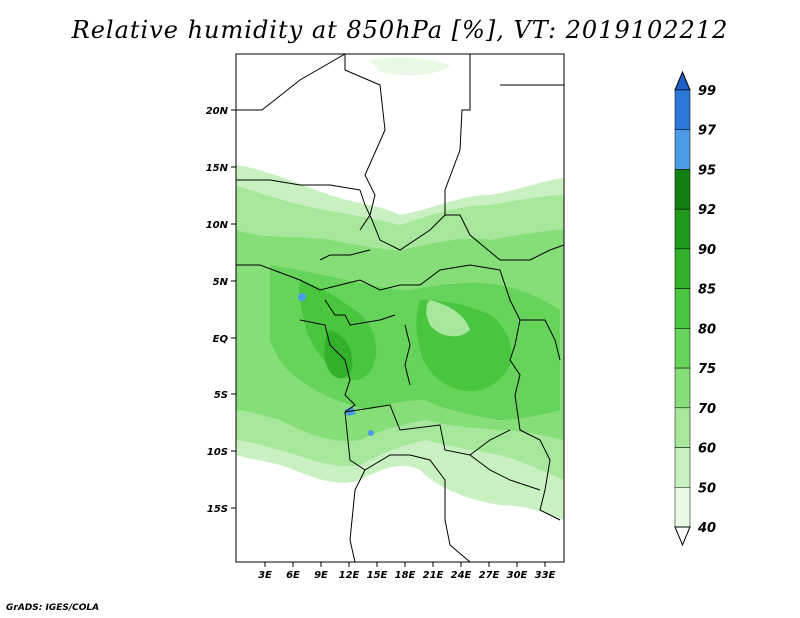 This screenshot has height=618, width=800. Describe the element at coordinates (321, 575) in the screenshot. I see `lon-label: 9E` at that location.